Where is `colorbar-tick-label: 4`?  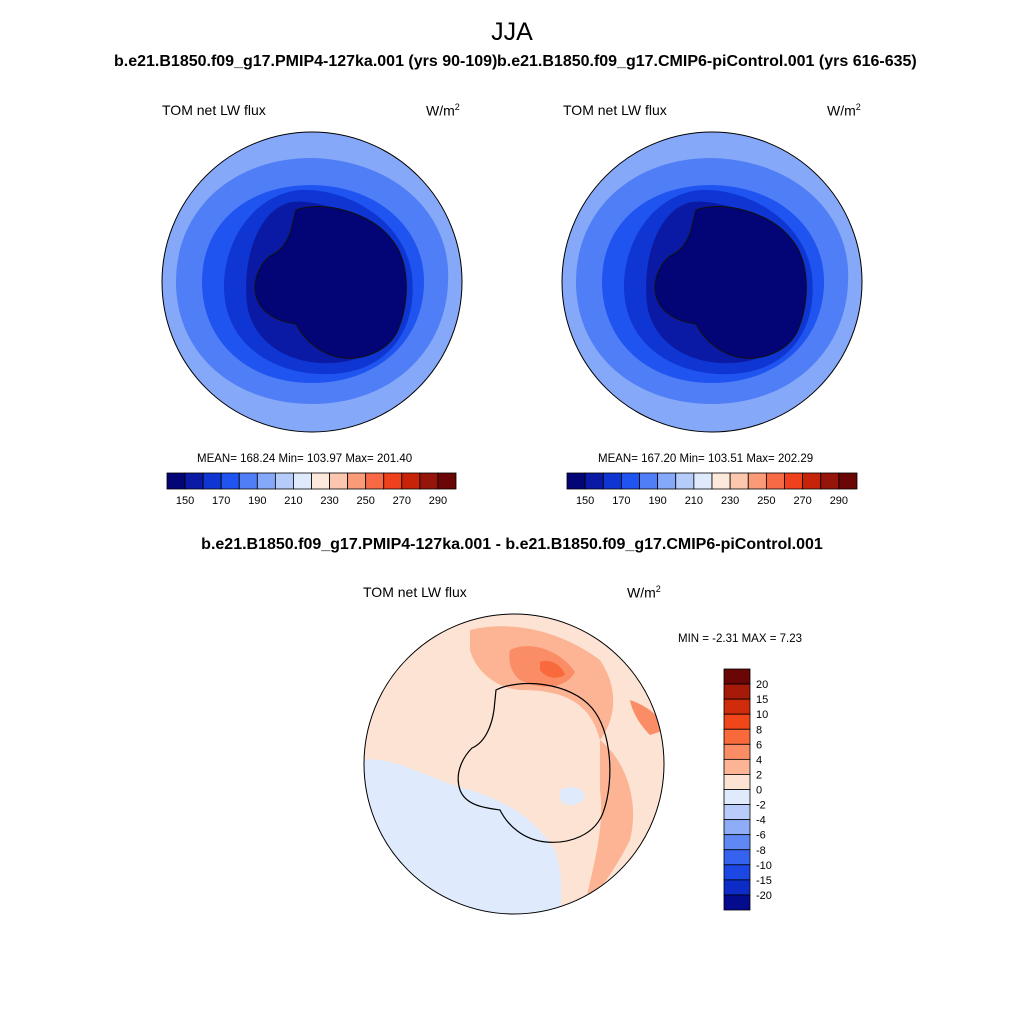
colorbar-tick-label: 4 is located at coordinates (759, 760).